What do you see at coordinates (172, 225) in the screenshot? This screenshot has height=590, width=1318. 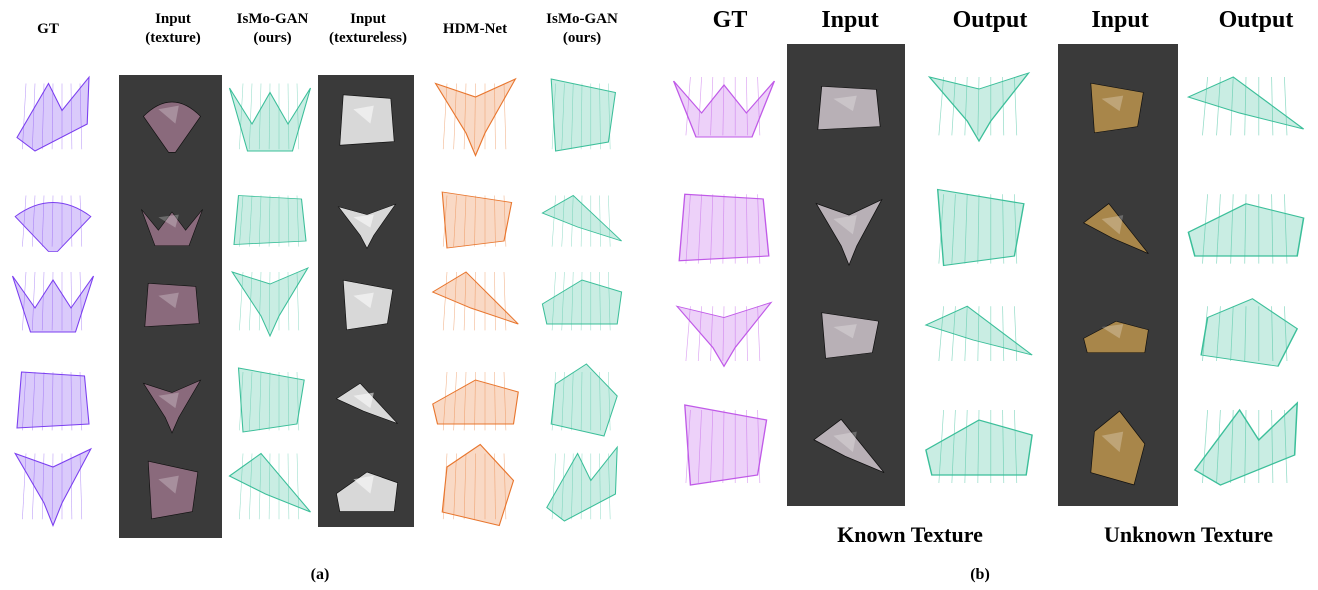 I see `input-texture-image-row2` at bounding box center [172, 225].